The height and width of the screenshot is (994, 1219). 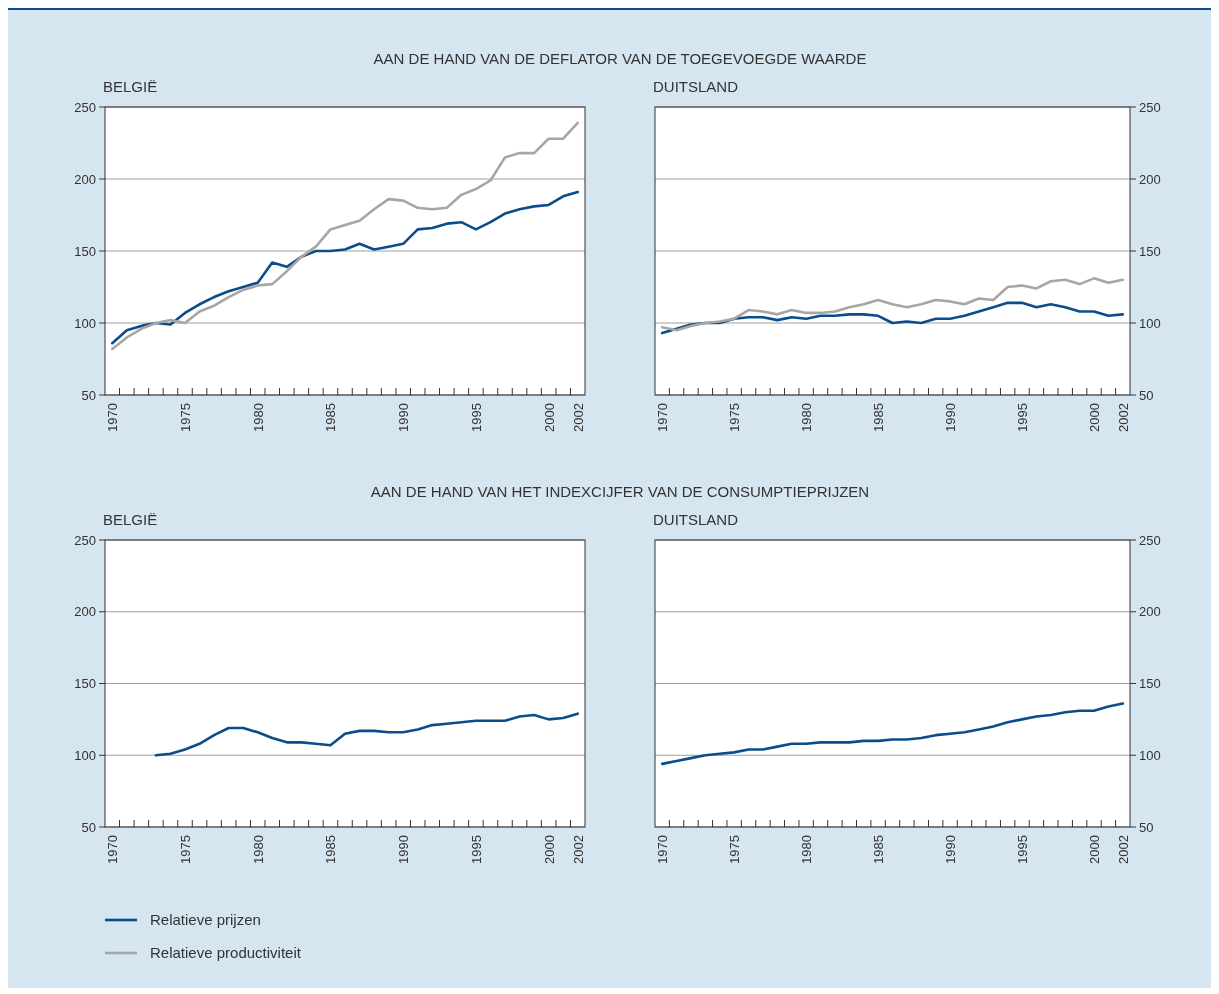 What do you see at coordinates (226, 953) in the screenshot?
I see `legend-label: Relatieve productiviteit` at bounding box center [226, 953].